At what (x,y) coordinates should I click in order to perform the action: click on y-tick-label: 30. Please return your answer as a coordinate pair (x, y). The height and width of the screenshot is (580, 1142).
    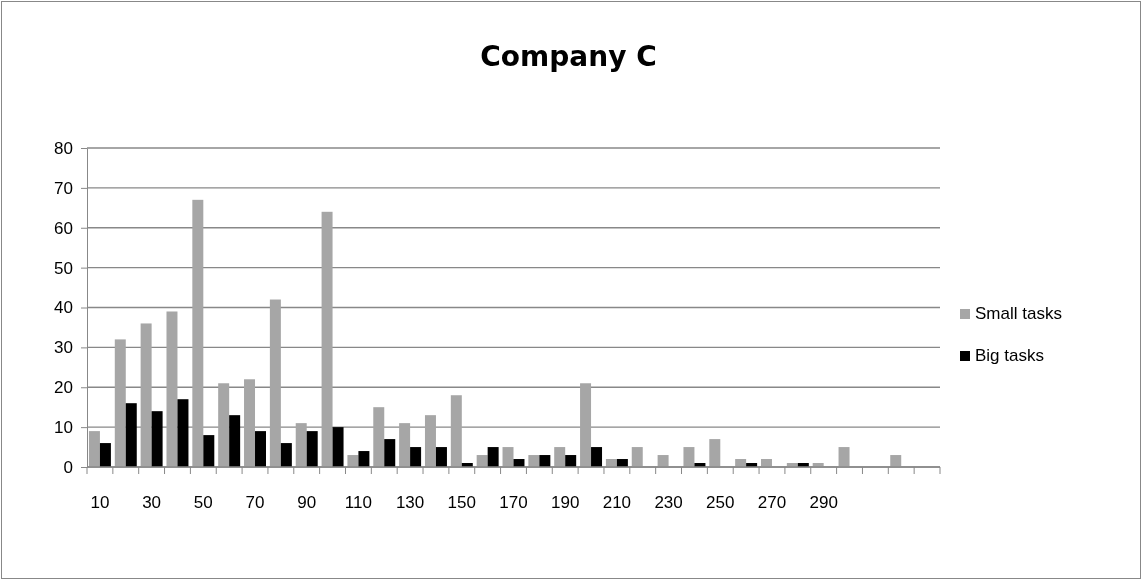
    Looking at the image, I should click on (63, 348).